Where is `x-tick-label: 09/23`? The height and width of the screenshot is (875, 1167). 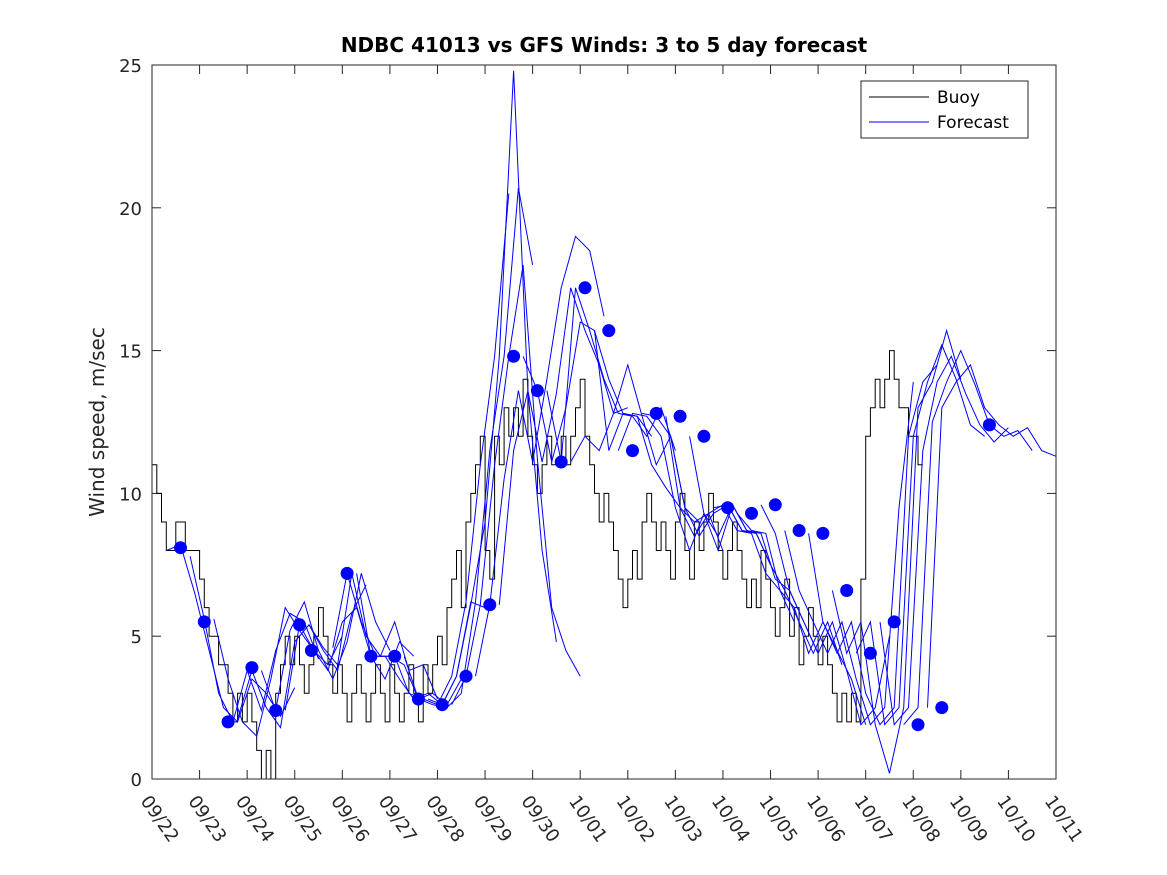 x-tick-label: 09/23 is located at coordinates (206, 819).